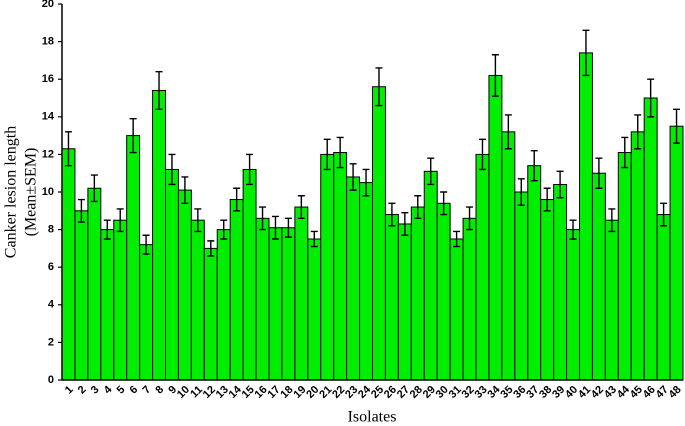 The width and height of the screenshot is (685, 426). What do you see at coordinates (51, 267) in the screenshot?
I see `y-tick-label: 6` at bounding box center [51, 267].